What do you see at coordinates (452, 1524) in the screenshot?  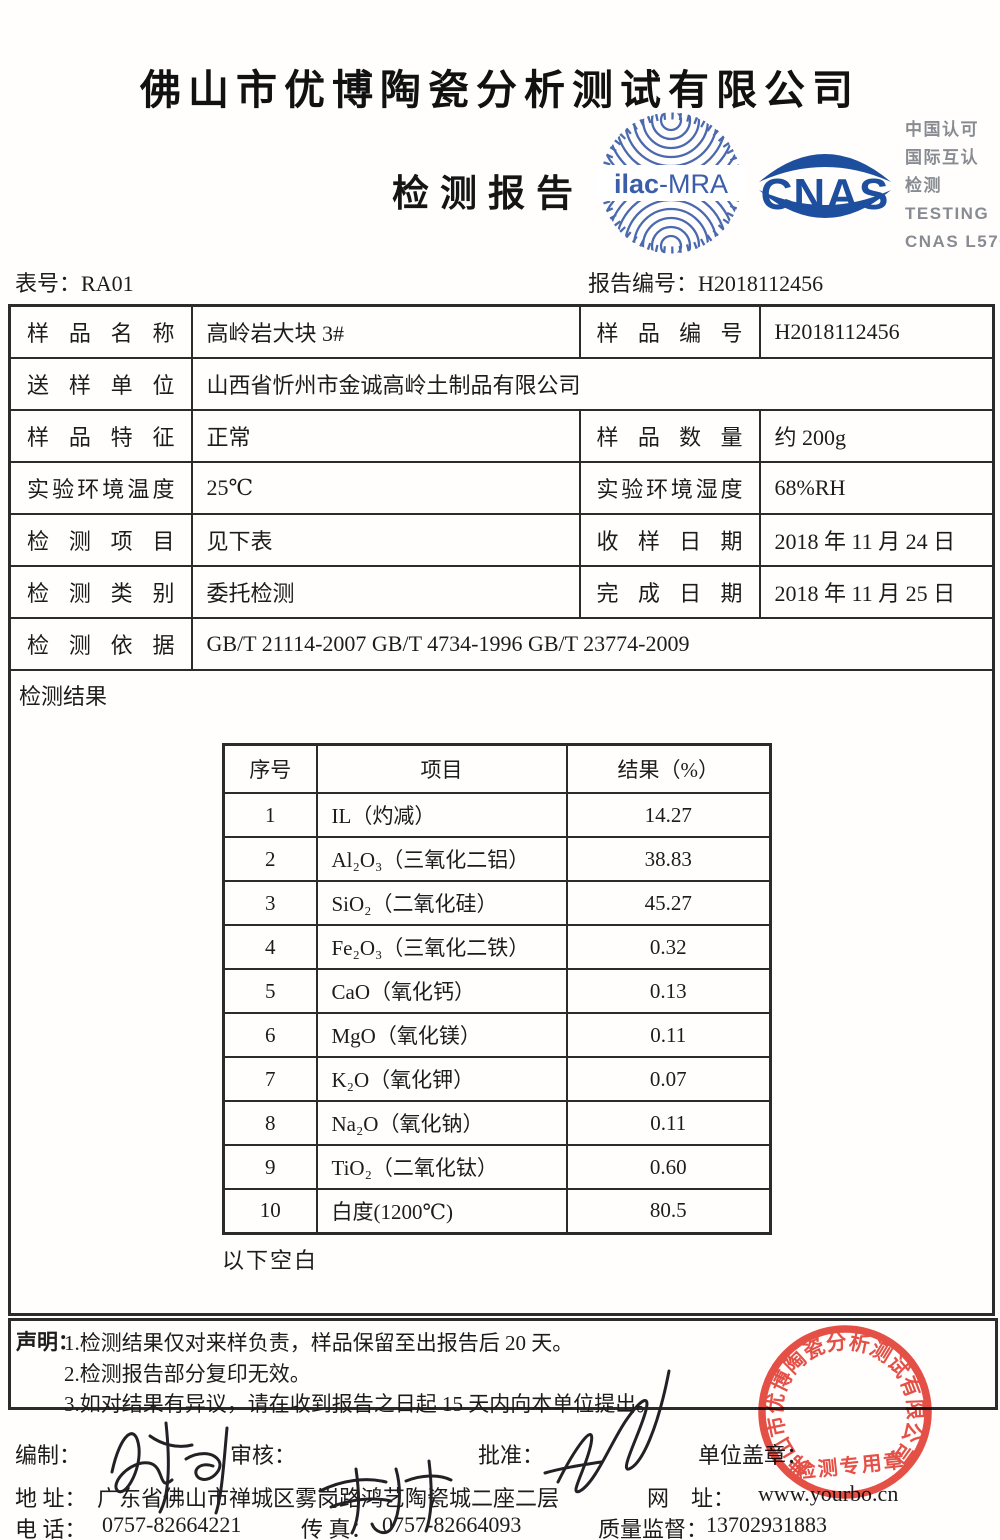 I see `fax-value: 0757-82664093` at bounding box center [452, 1524].